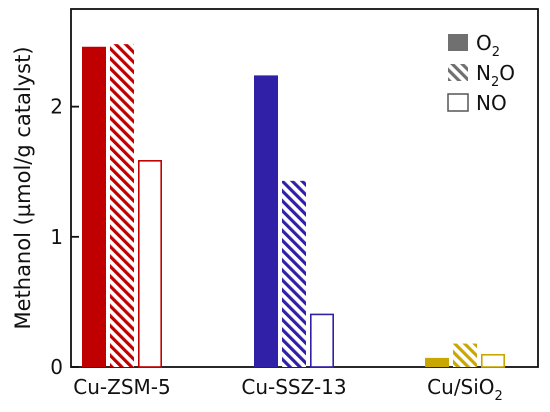  What do you see at coordinates (64, 237) in the screenshot?
I see `y-axis-ticks: 0 1 2` at bounding box center [64, 237].